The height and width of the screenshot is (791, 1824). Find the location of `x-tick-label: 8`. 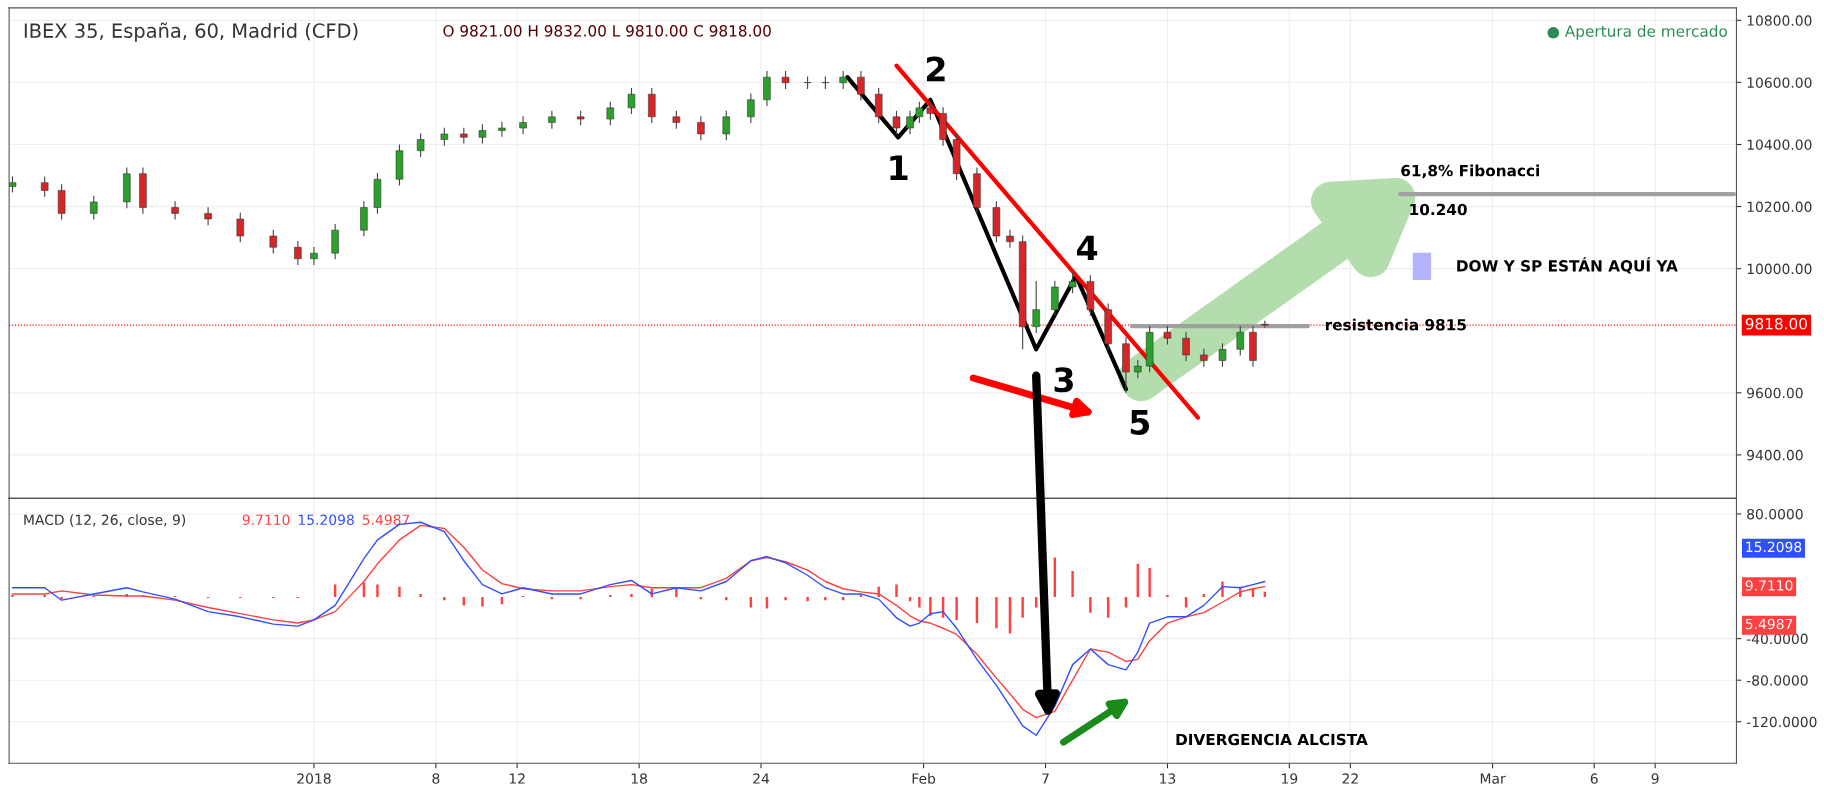

x-tick-label: 8 is located at coordinates (436, 778).